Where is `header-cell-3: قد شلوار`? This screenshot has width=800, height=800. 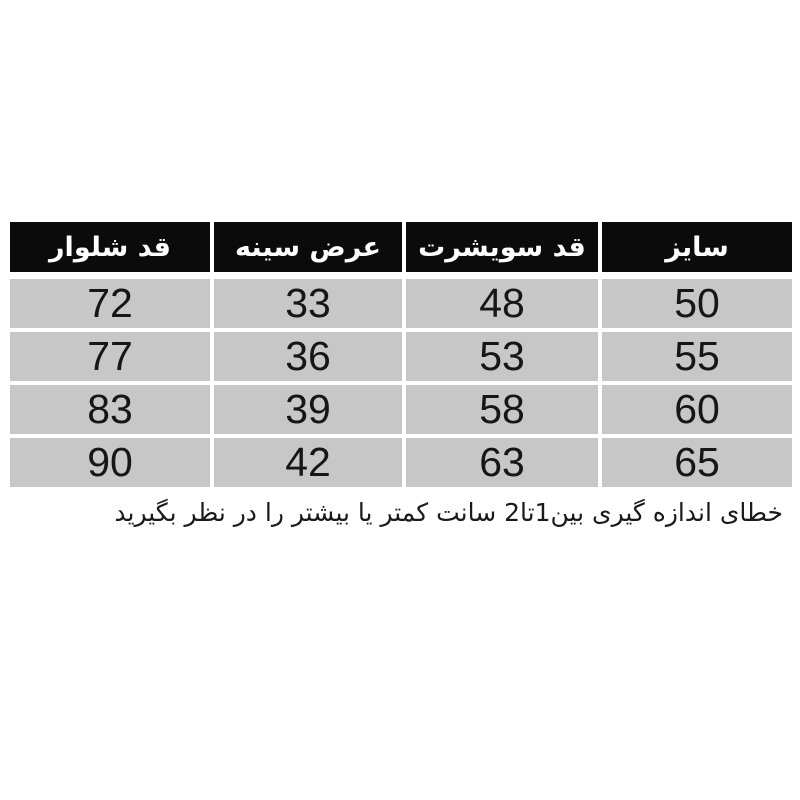 header-cell-3: قد شلوار is located at coordinates (110, 247).